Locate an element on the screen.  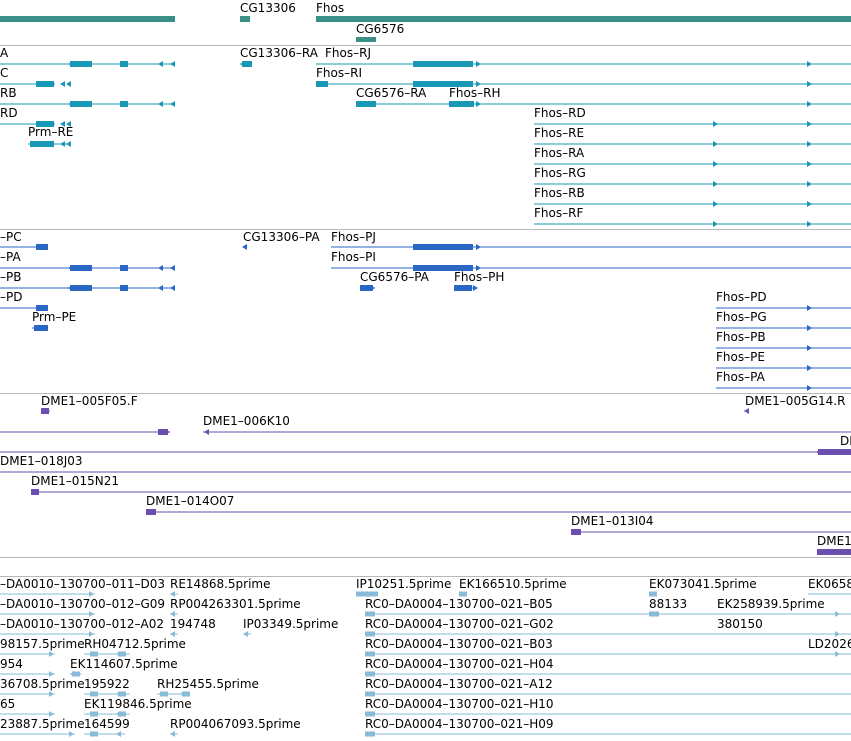
protein-label: Fhos–PH is located at coordinates (479, 277).